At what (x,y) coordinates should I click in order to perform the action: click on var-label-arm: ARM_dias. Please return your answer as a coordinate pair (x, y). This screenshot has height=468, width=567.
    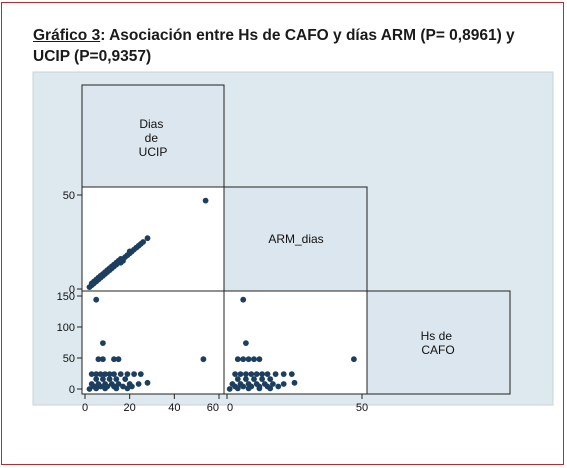
    Looking at the image, I should click on (295, 239).